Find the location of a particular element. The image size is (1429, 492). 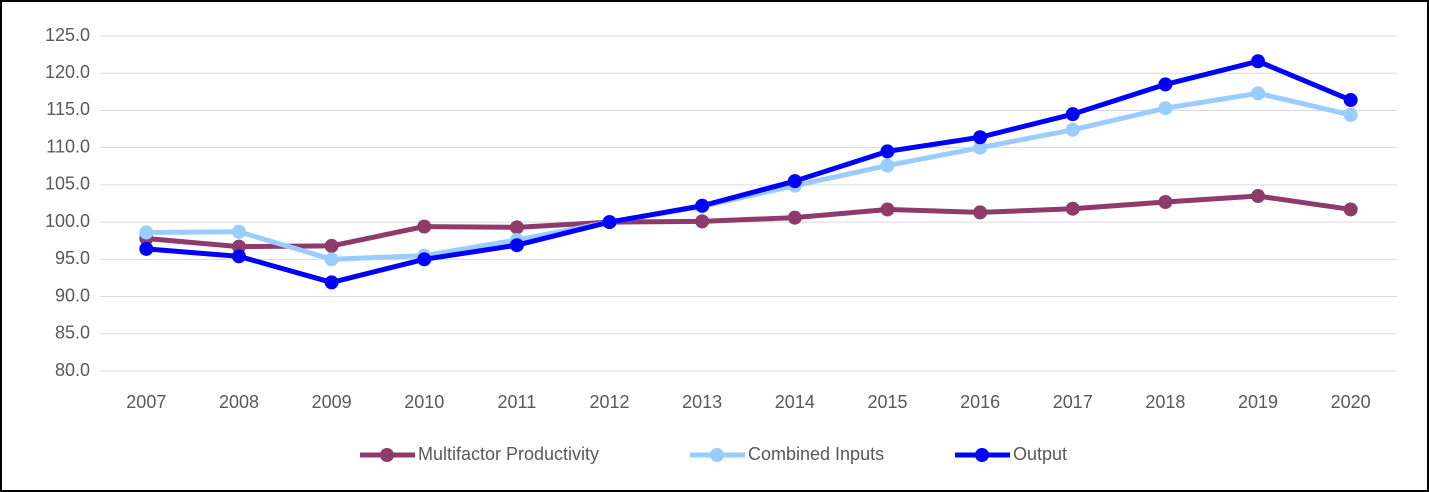

y-tick-label: 80.0 is located at coordinates (72, 370).